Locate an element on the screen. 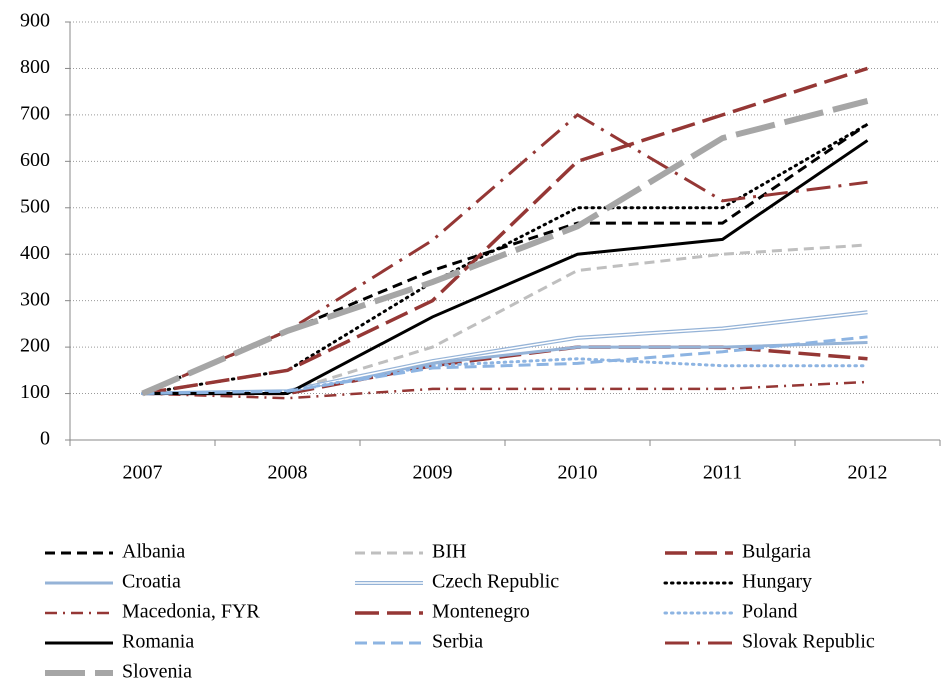 This screenshot has width=946, height=689. y-tick-label: 400 is located at coordinates (35, 253).